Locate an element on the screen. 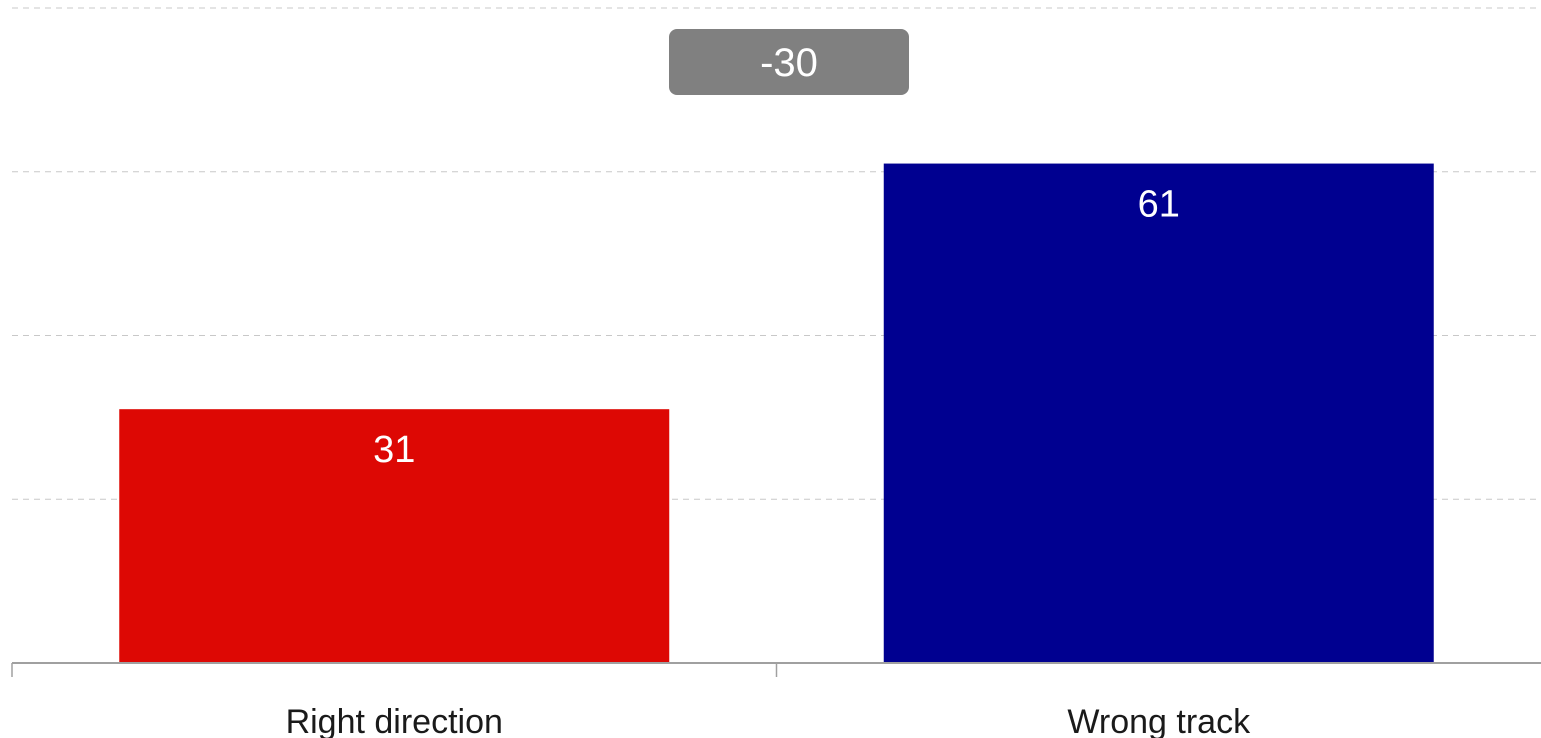  difference-label: -30 is located at coordinates (789, 63).